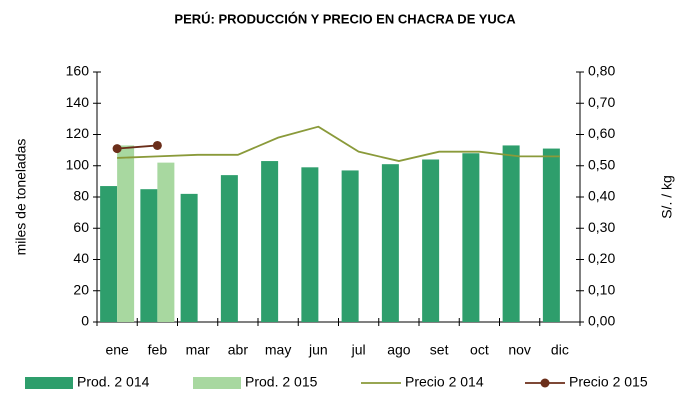  I want to click on x-tick-label: mar, so click(198, 350).